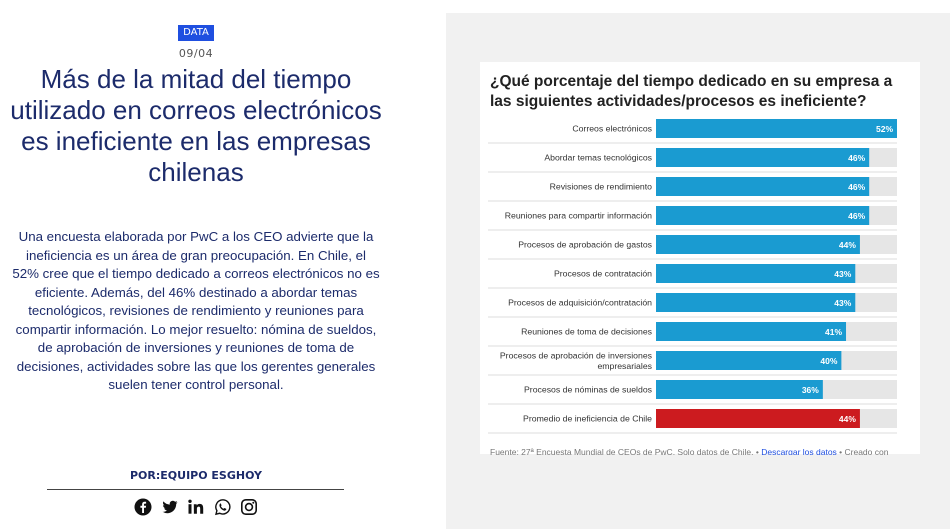  I want to click on source-suffix: • Creado con, so click(864, 451).